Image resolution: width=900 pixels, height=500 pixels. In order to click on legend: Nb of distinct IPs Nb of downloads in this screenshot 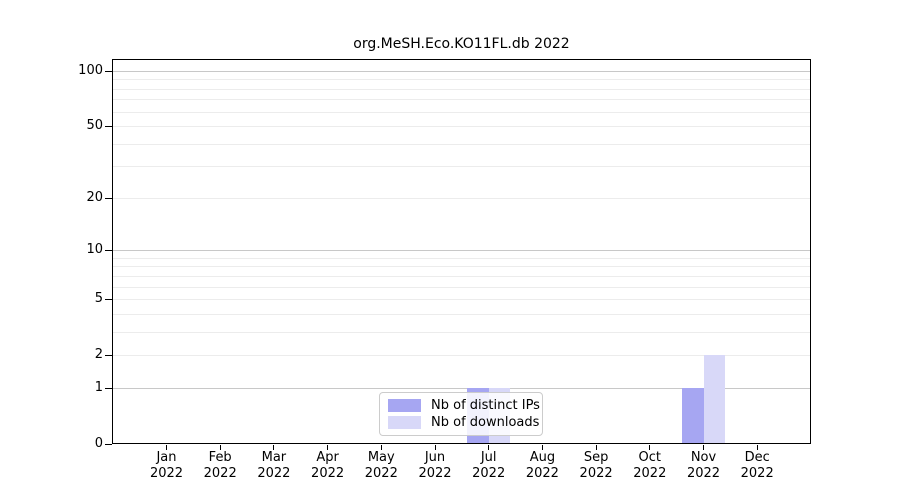, I will do `click(461, 414)`.